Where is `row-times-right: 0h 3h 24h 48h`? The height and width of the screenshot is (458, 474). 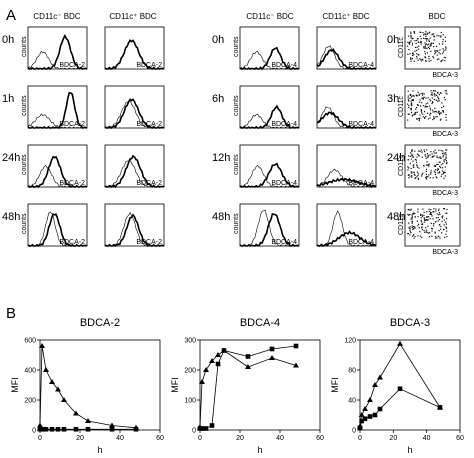
row-times-right: 0h 3h 24h 48h is located at coordinates (396, 128).